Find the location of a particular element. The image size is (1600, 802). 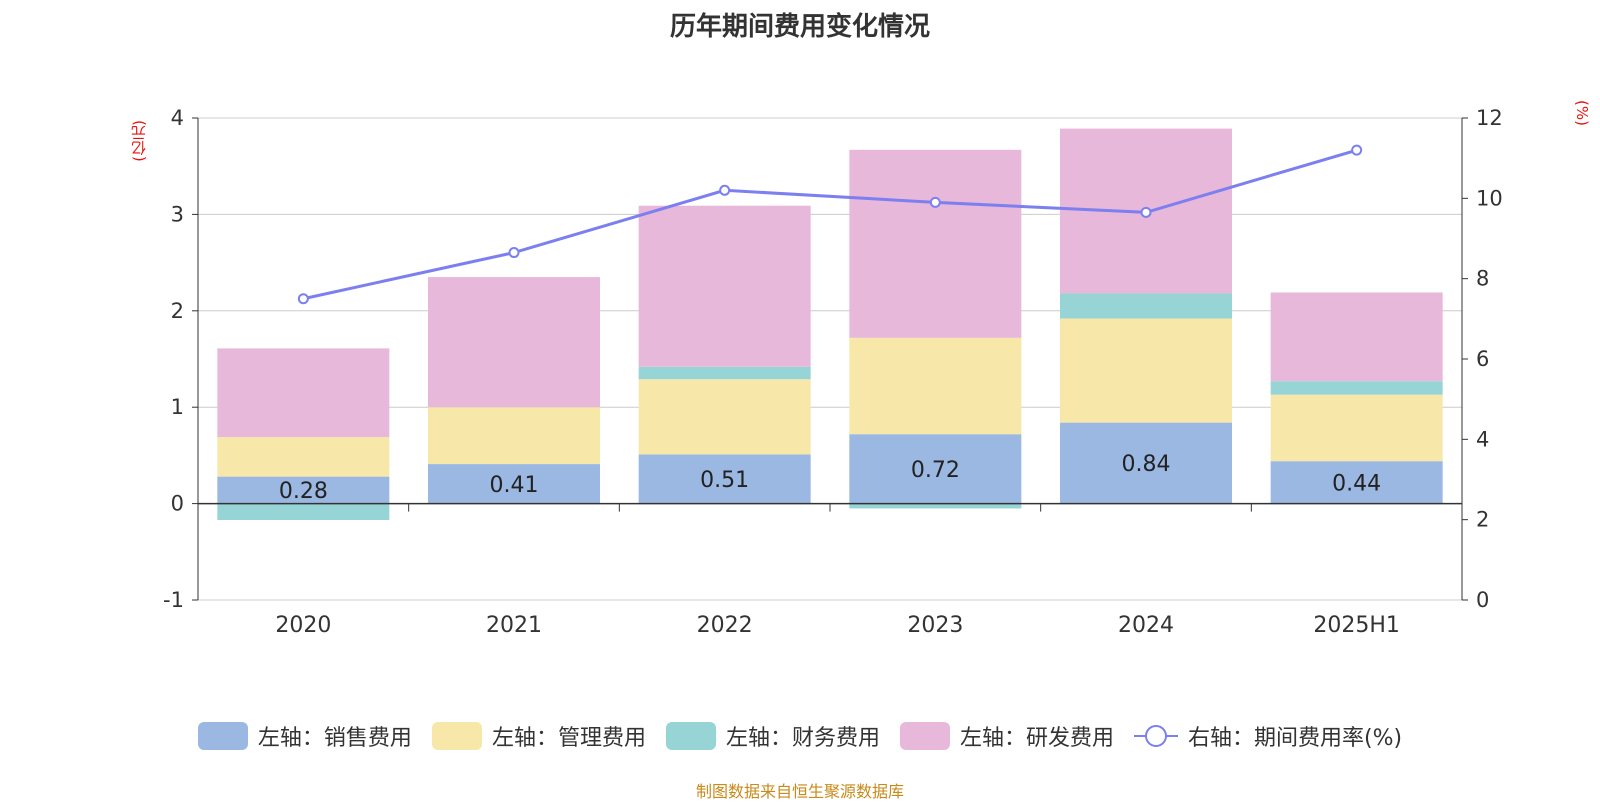

data-label: 0.72 is located at coordinates (935, 470).